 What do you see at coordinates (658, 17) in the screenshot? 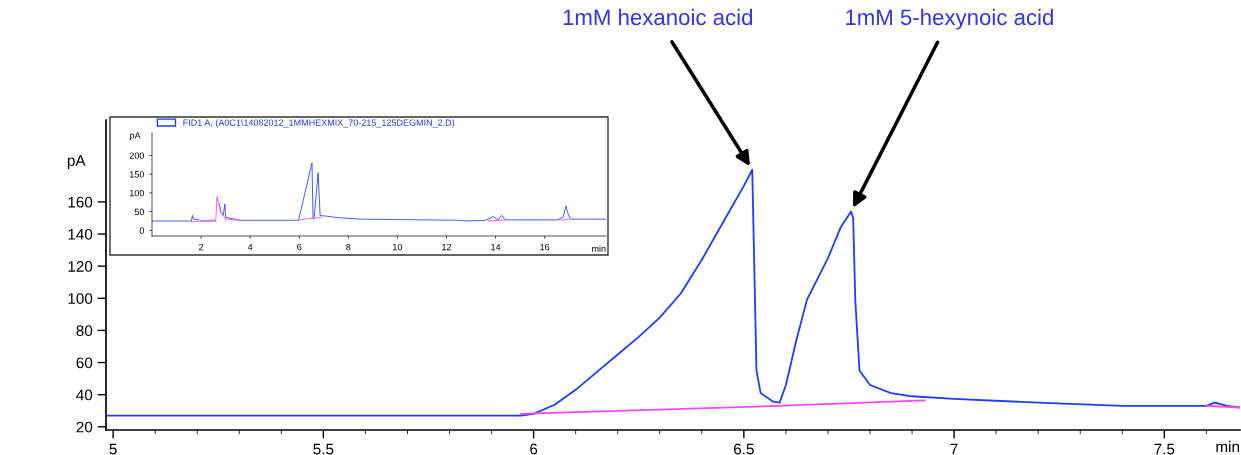
I see `annotation: 1mM hexanoic acid` at bounding box center [658, 17].